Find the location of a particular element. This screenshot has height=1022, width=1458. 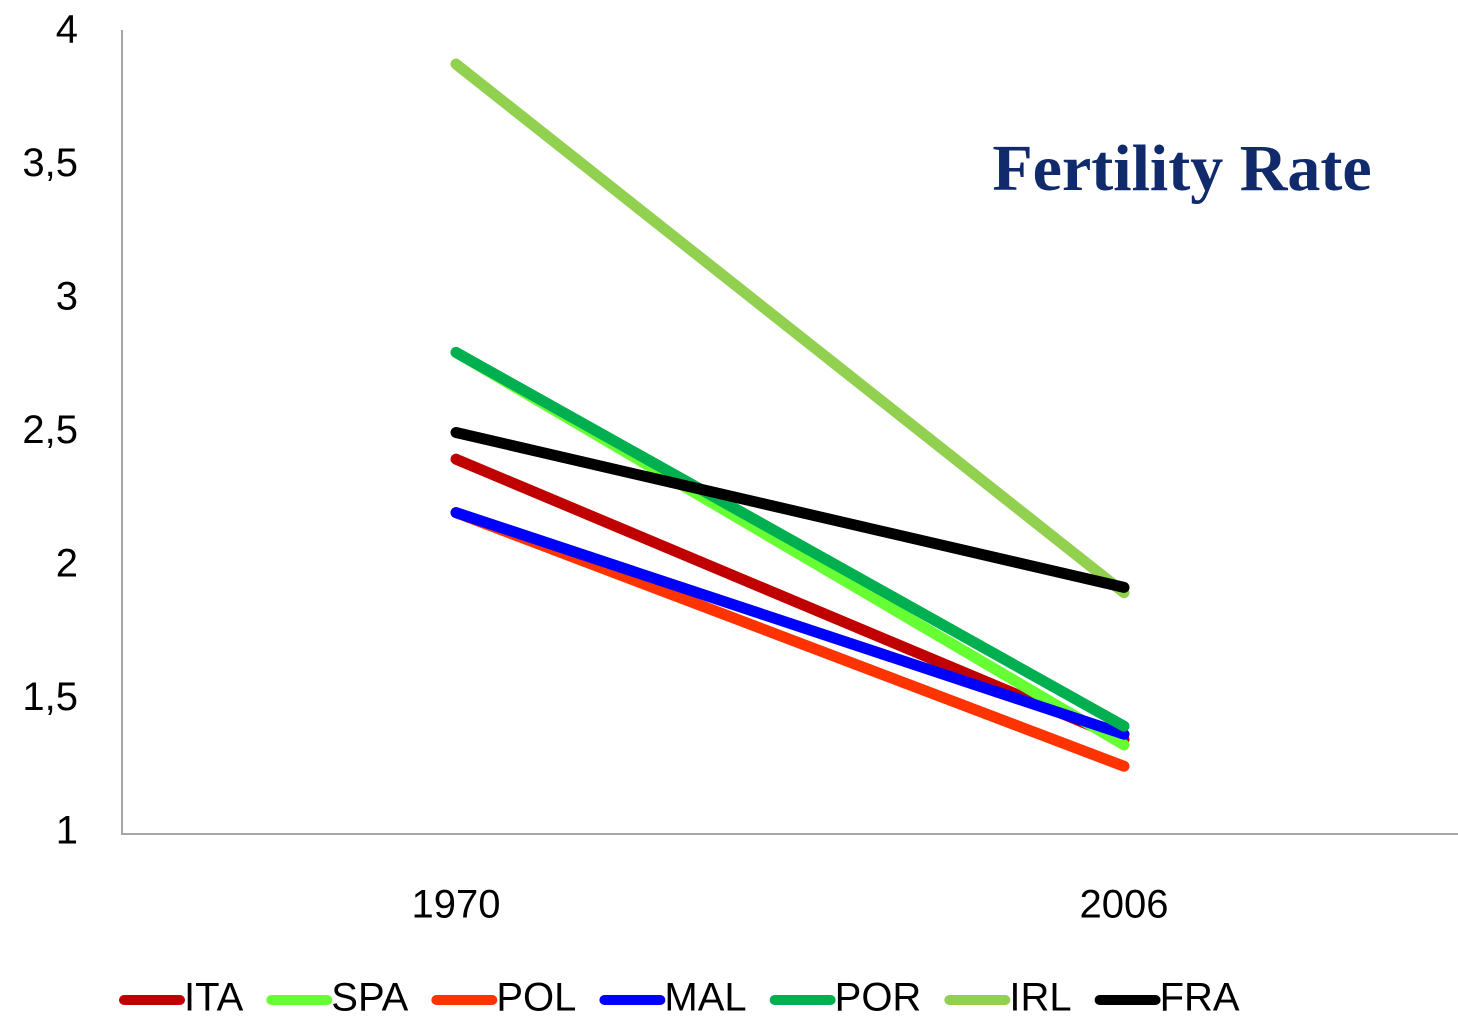

legend-label: MAL is located at coordinates (705, 998).